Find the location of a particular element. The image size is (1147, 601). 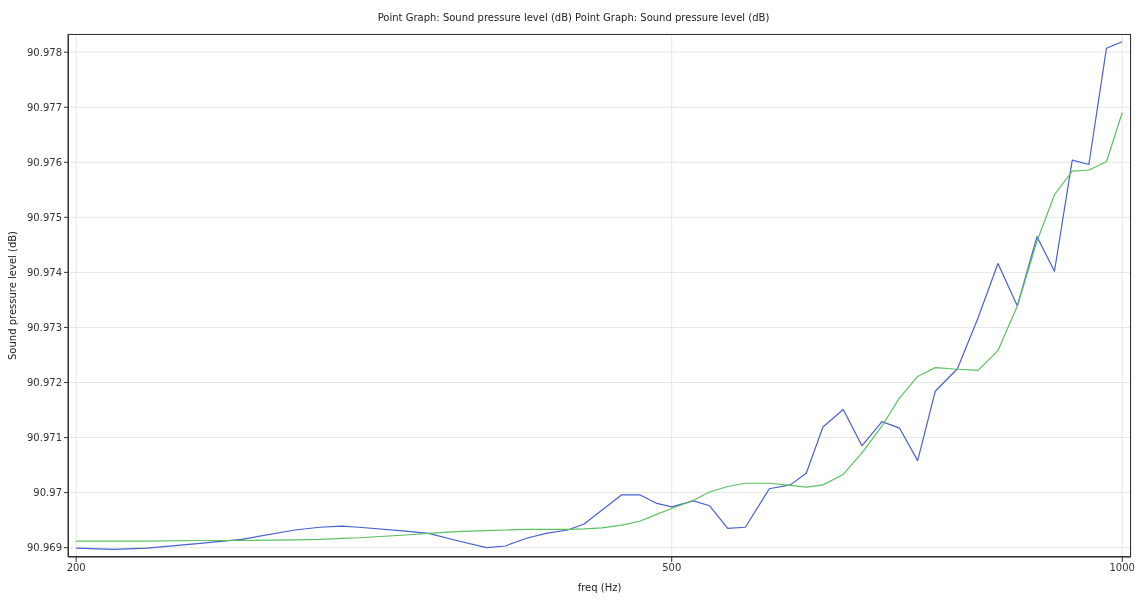

chart-title: Point Graph: Sound pressure level (dB) Point Graph: Sound pressure level (dB) is located at coordinates (573, 17).